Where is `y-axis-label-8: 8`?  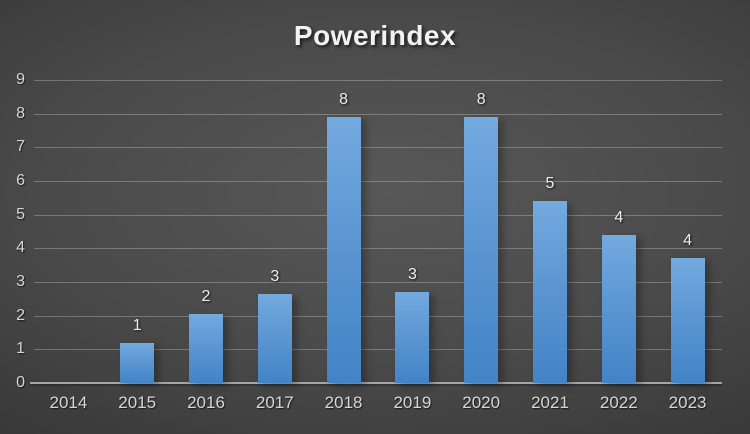 y-axis-label-8: 8 is located at coordinates (20, 113).